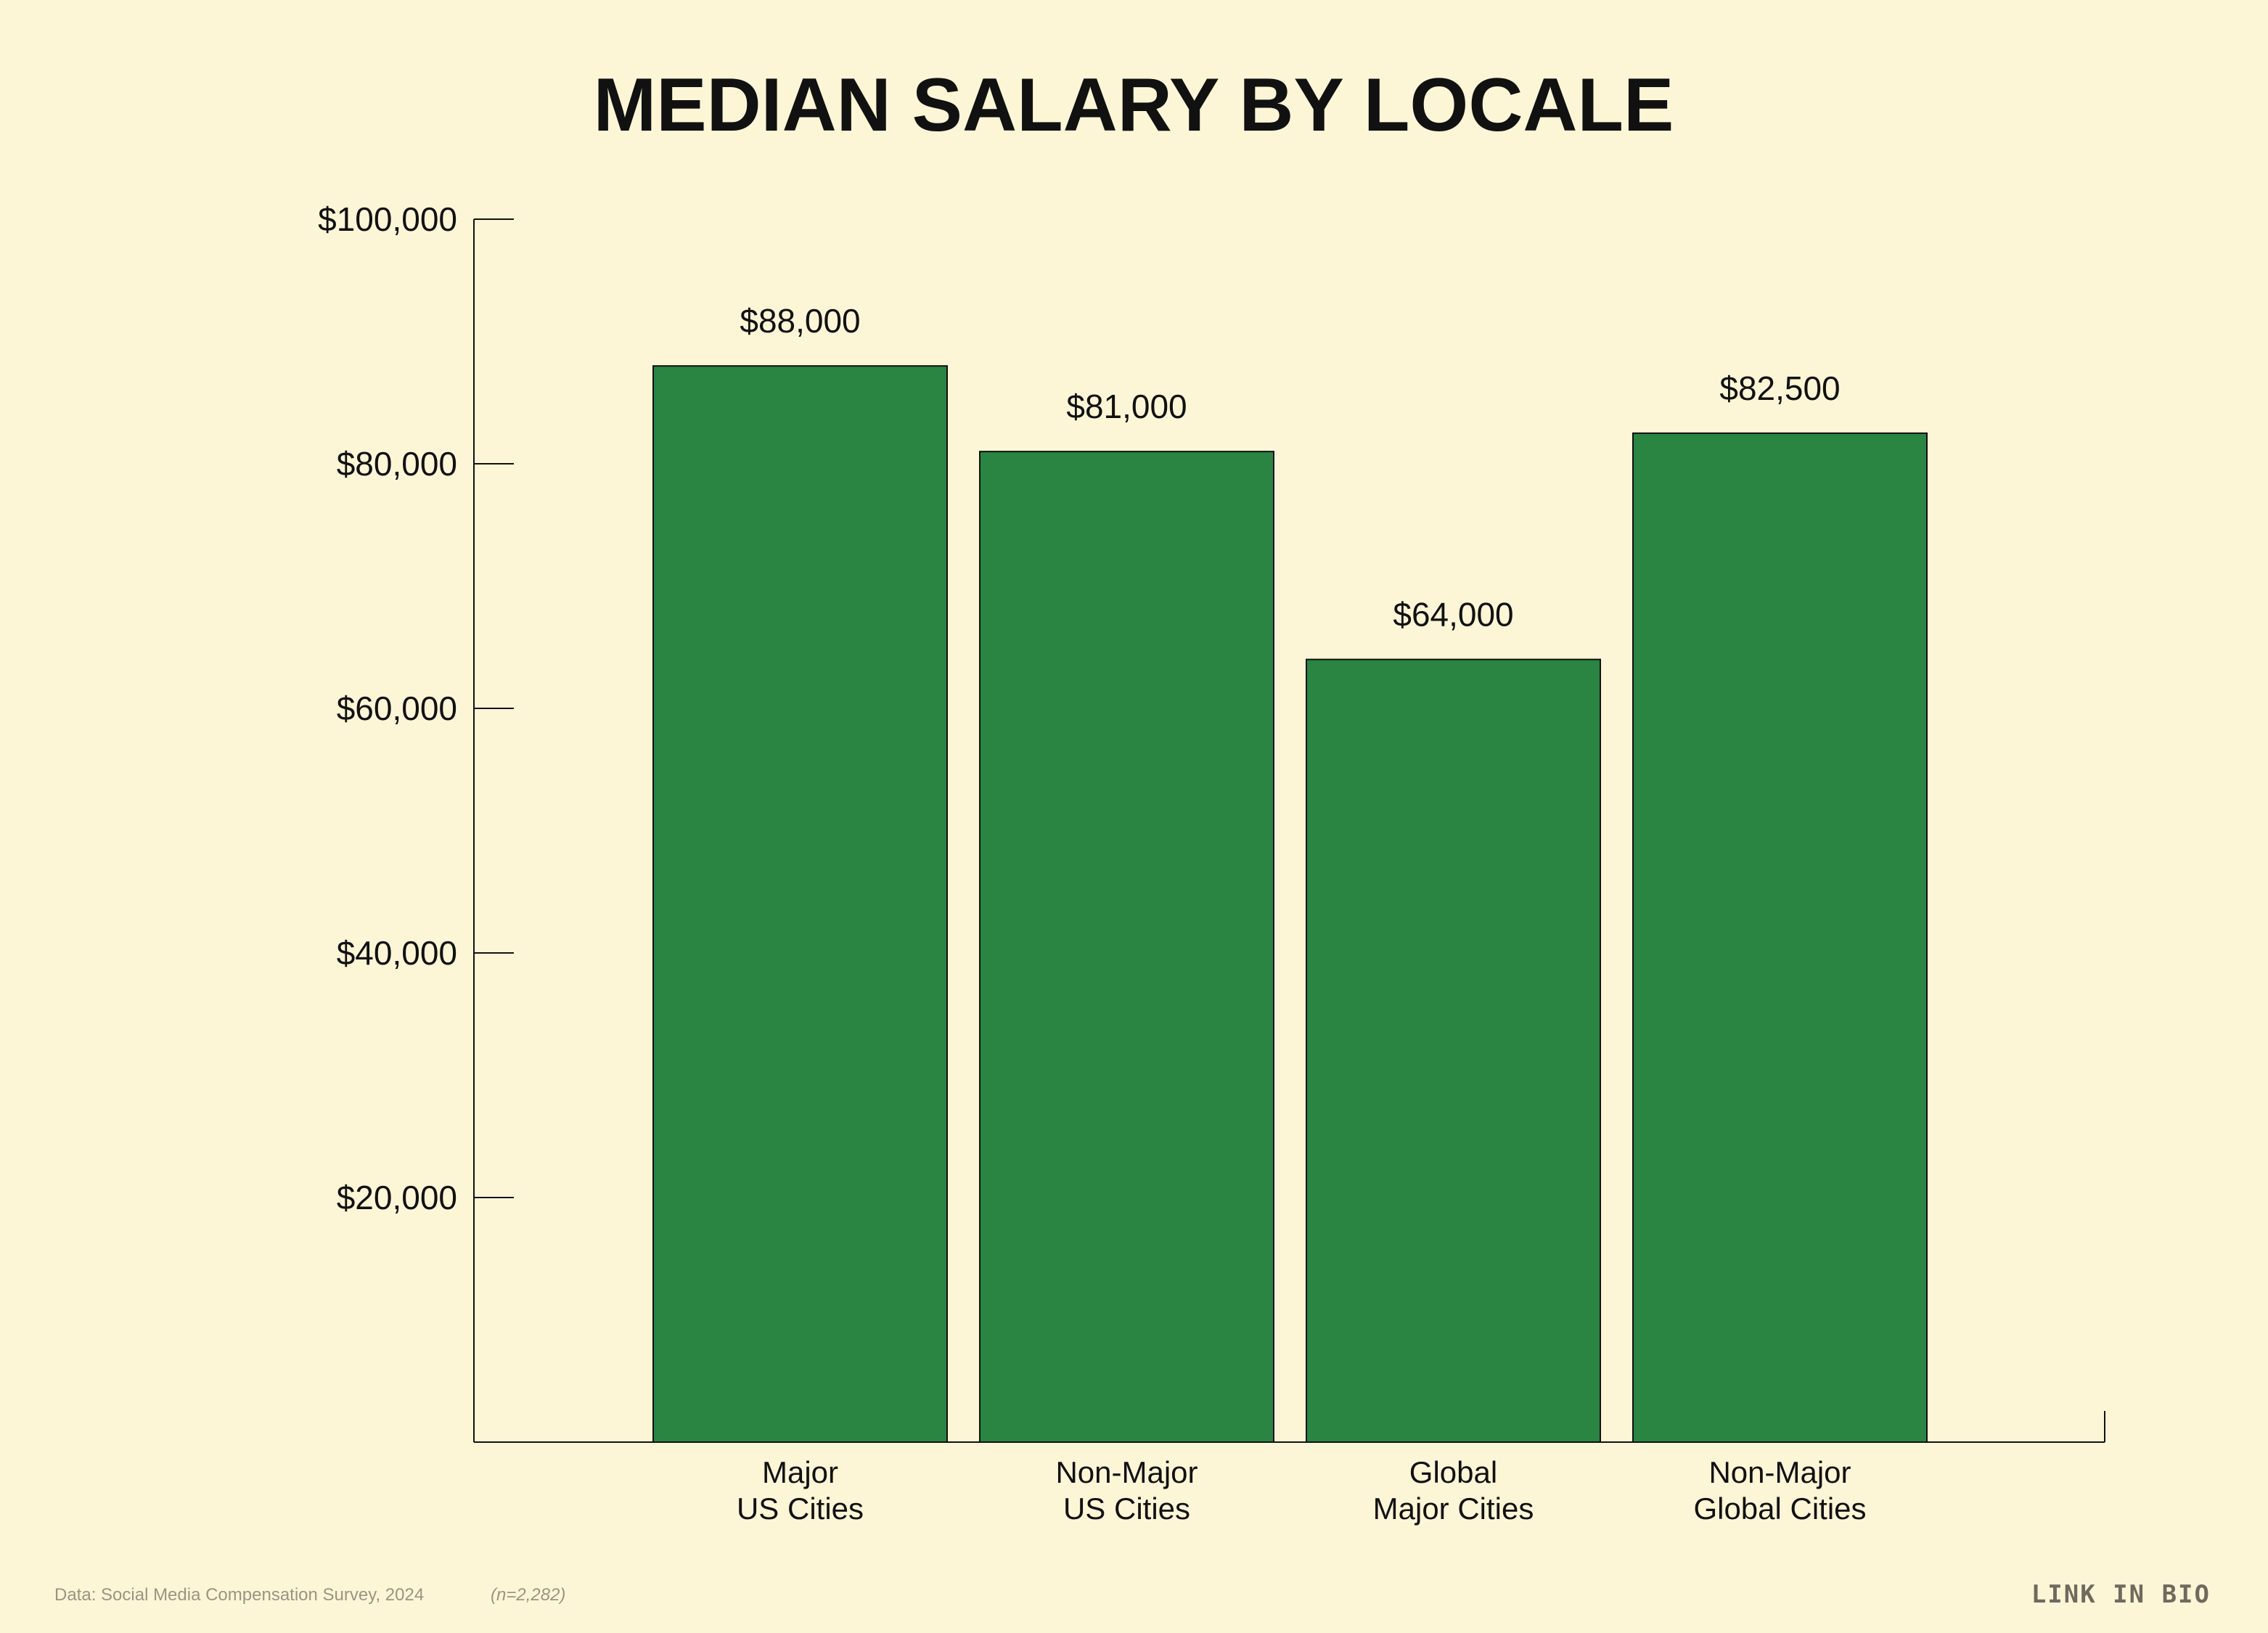 This screenshot has width=2268, height=1633. What do you see at coordinates (1453, 1508) in the screenshot?
I see `x-category-label: Major Cities` at bounding box center [1453, 1508].